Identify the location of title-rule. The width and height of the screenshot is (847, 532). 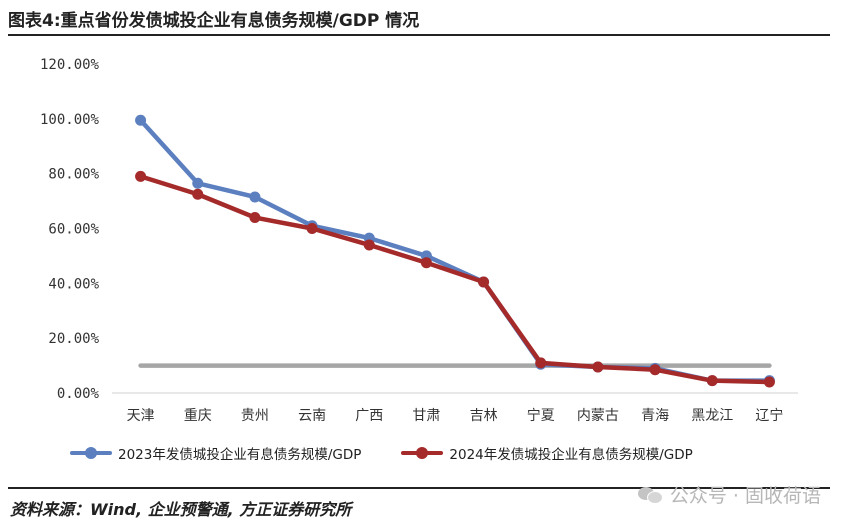
(419, 35).